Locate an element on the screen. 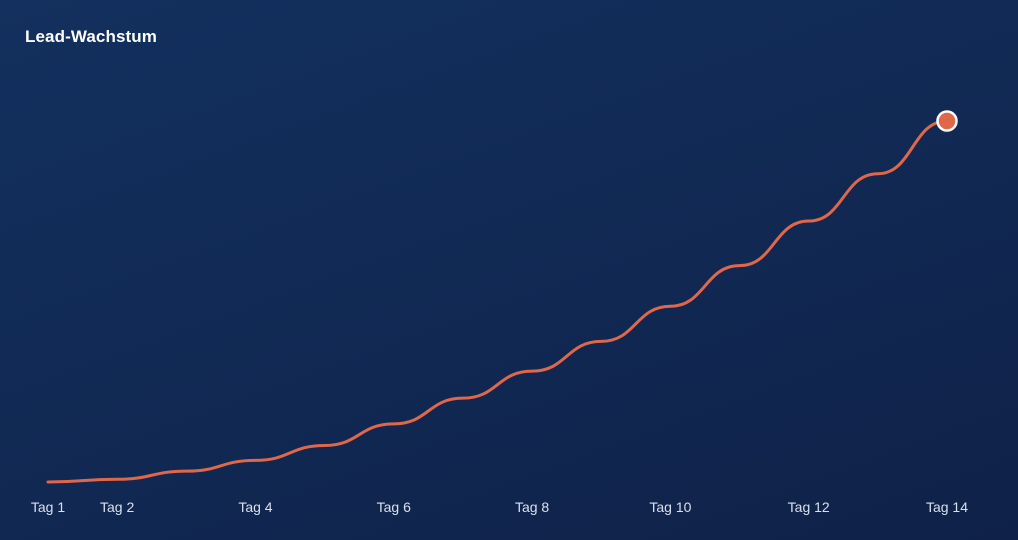  x-tick-label: Tag 12 is located at coordinates (809, 507).